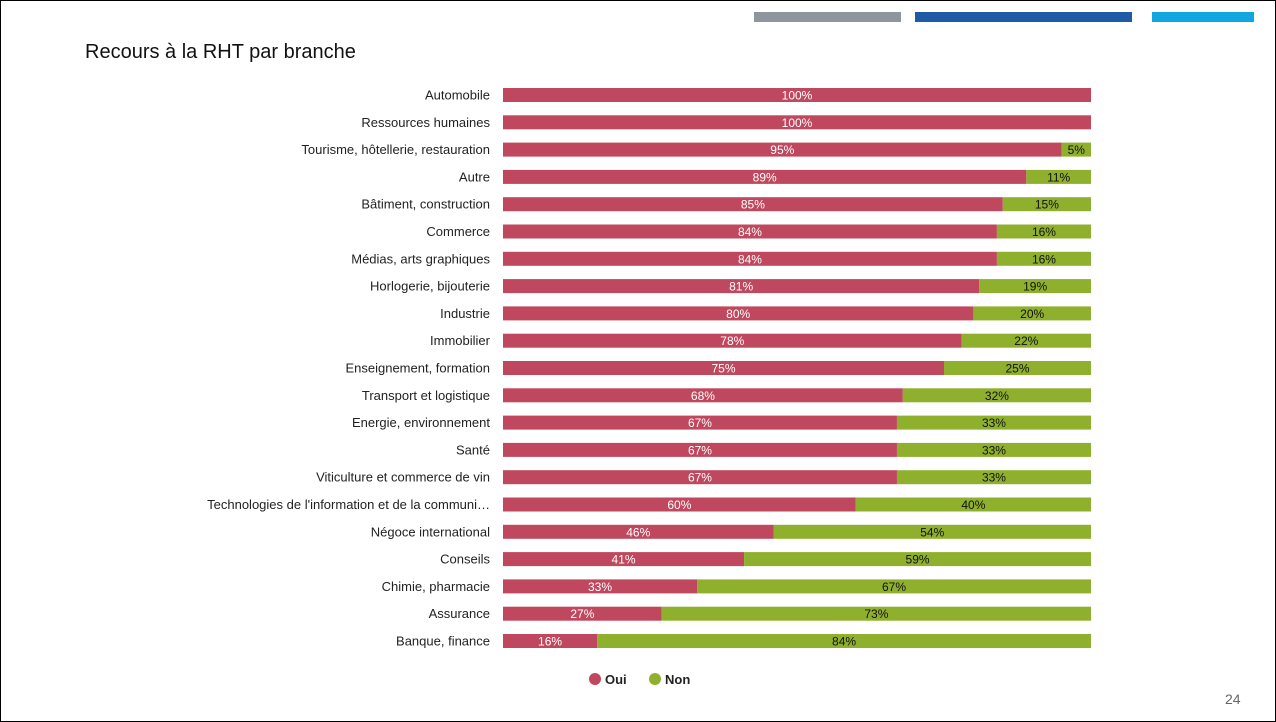  I want to click on data-label: 15%, so click(1047, 205).